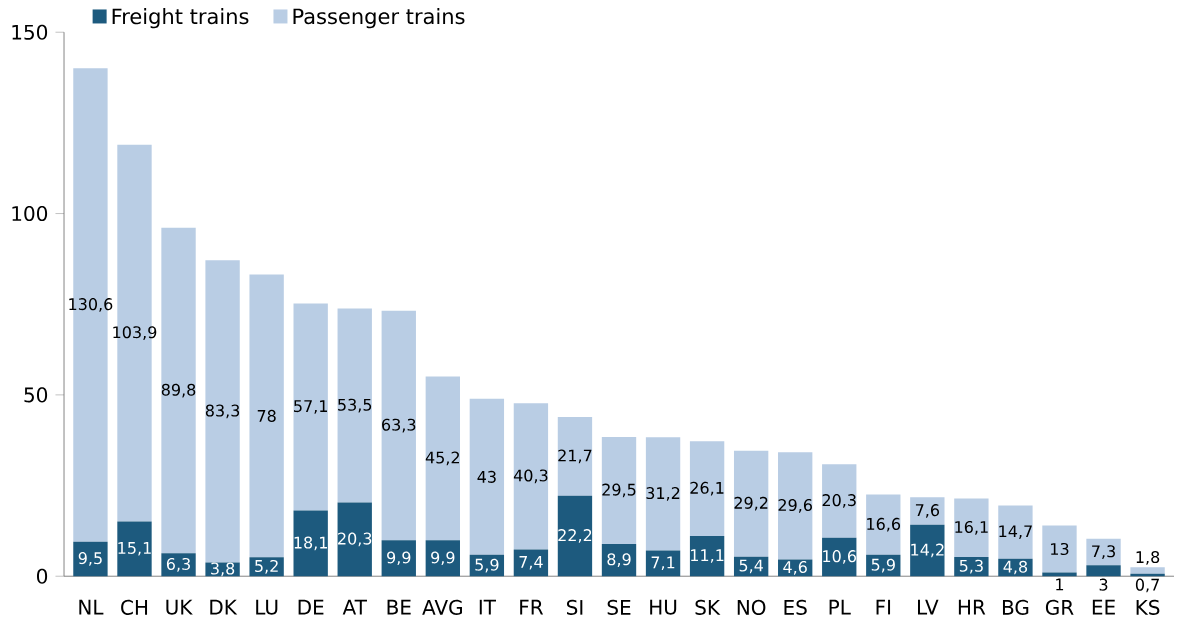  Describe the element at coordinates (179, 607) in the screenshot. I see `x-tick-label: UK` at that location.